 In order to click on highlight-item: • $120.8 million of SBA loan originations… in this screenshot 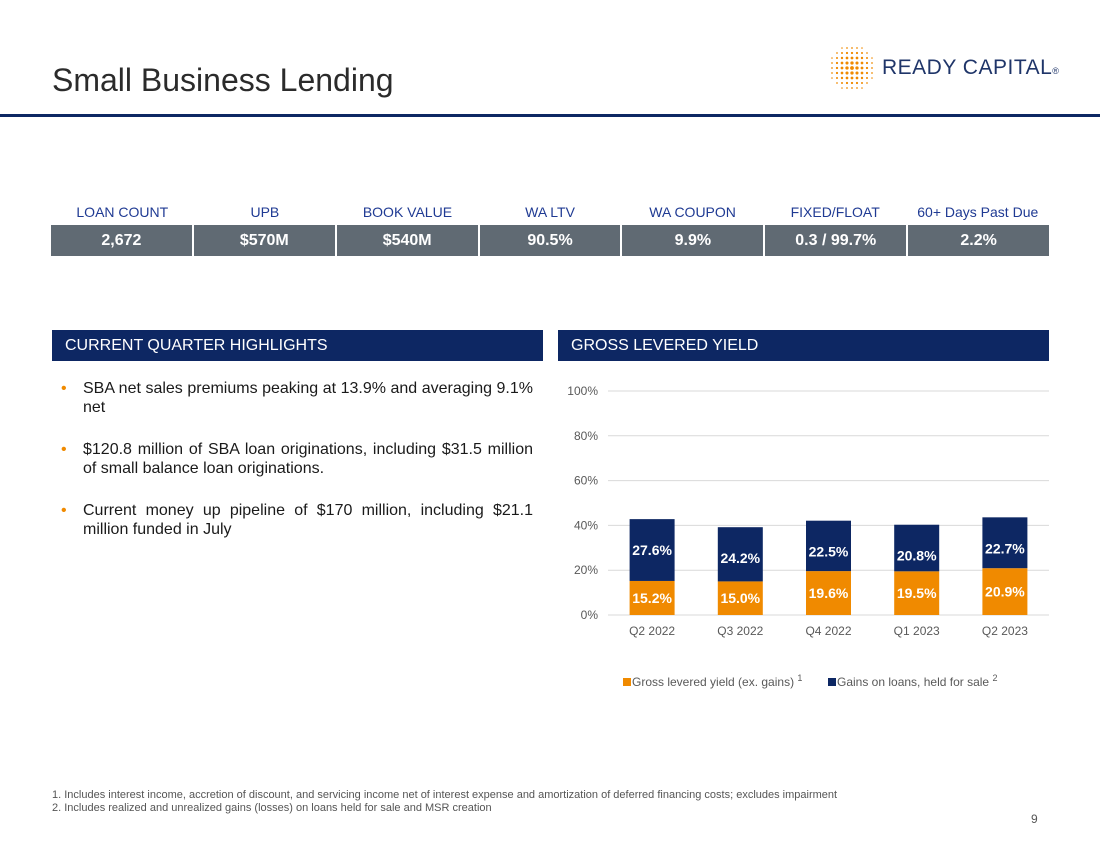, I will do `click(297, 459)`.